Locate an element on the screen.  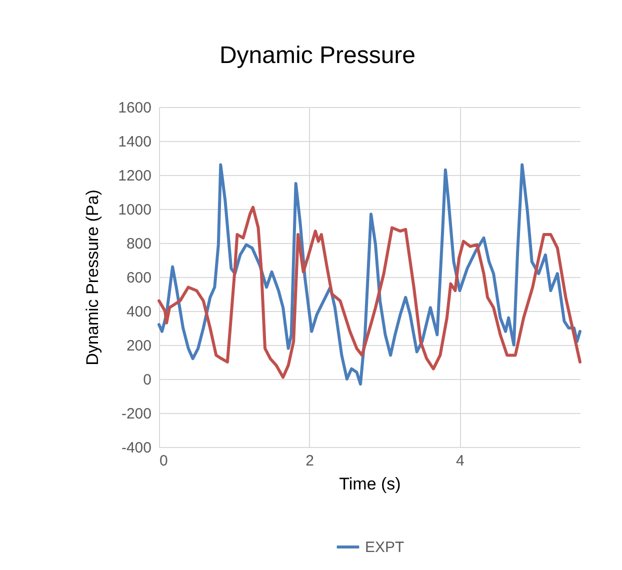
y-tick-label: 1600 is located at coordinates (135, 108).